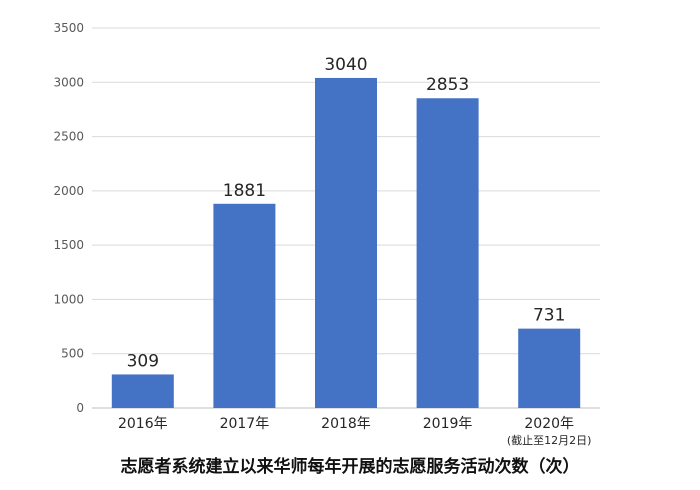 The width and height of the screenshot is (700, 490). What do you see at coordinates (68, 245) in the screenshot?
I see `y-tick-label: 1500` at bounding box center [68, 245].